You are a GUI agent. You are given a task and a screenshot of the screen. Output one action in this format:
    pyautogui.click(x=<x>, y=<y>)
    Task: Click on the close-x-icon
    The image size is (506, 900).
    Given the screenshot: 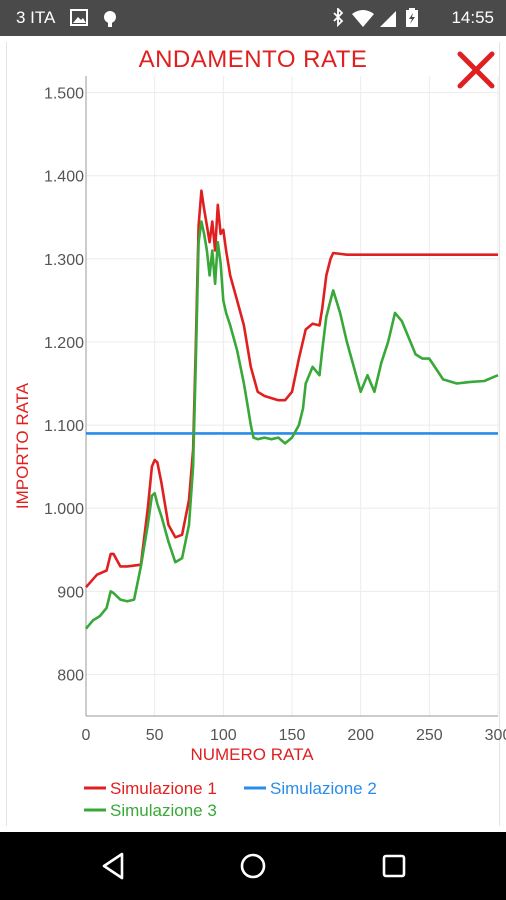 What is the action you would take?
    pyautogui.click(x=476, y=70)
    